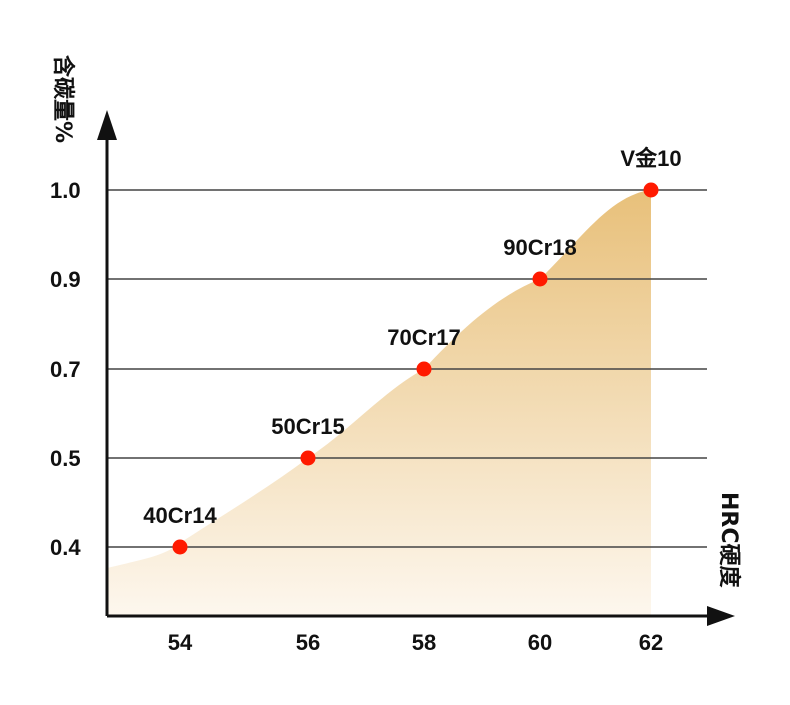 The width and height of the screenshot is (790, 705). What do you see at coordinates (180, 515) in the screenshot?
I see `data-point-label: 40Cr14` at bounding box center [180, 515].